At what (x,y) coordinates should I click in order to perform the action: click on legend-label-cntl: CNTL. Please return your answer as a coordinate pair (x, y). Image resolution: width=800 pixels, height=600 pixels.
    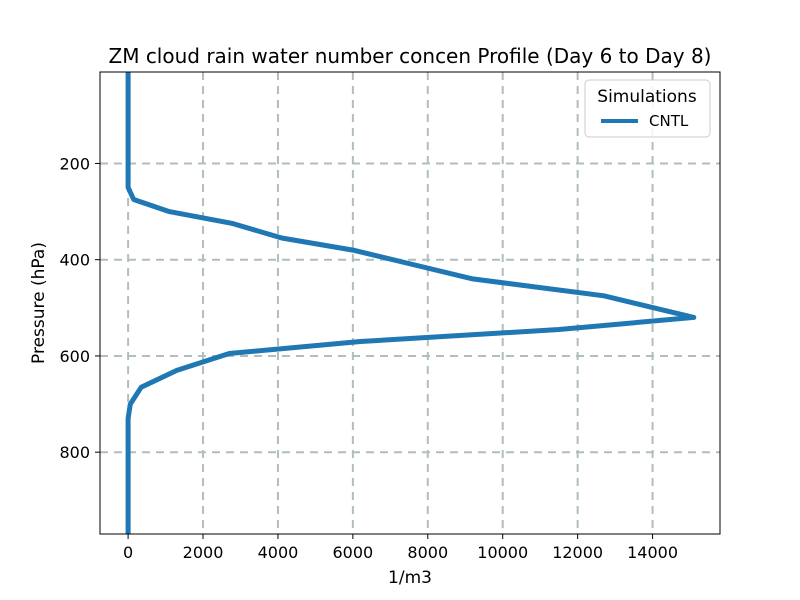
    Looking at the image, I should click on (669, 121).